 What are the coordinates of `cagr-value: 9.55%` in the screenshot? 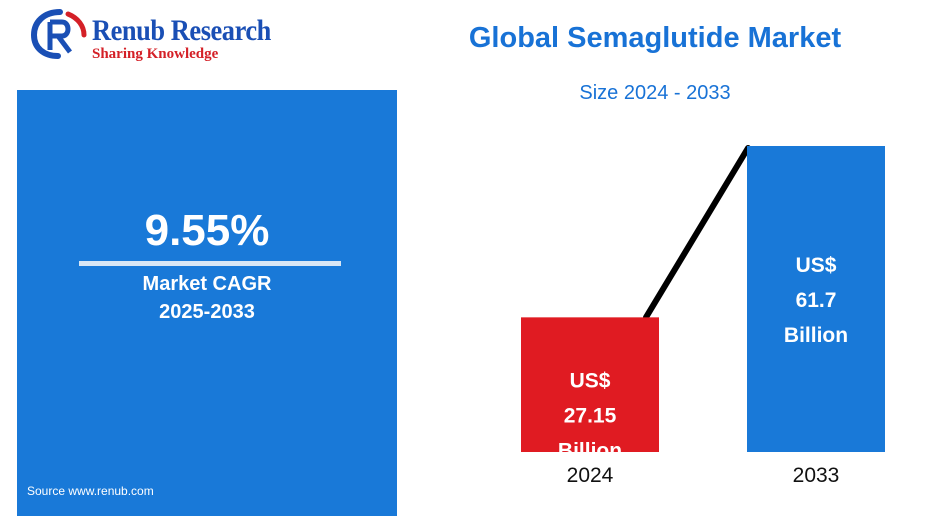 It's located at (207, 230).